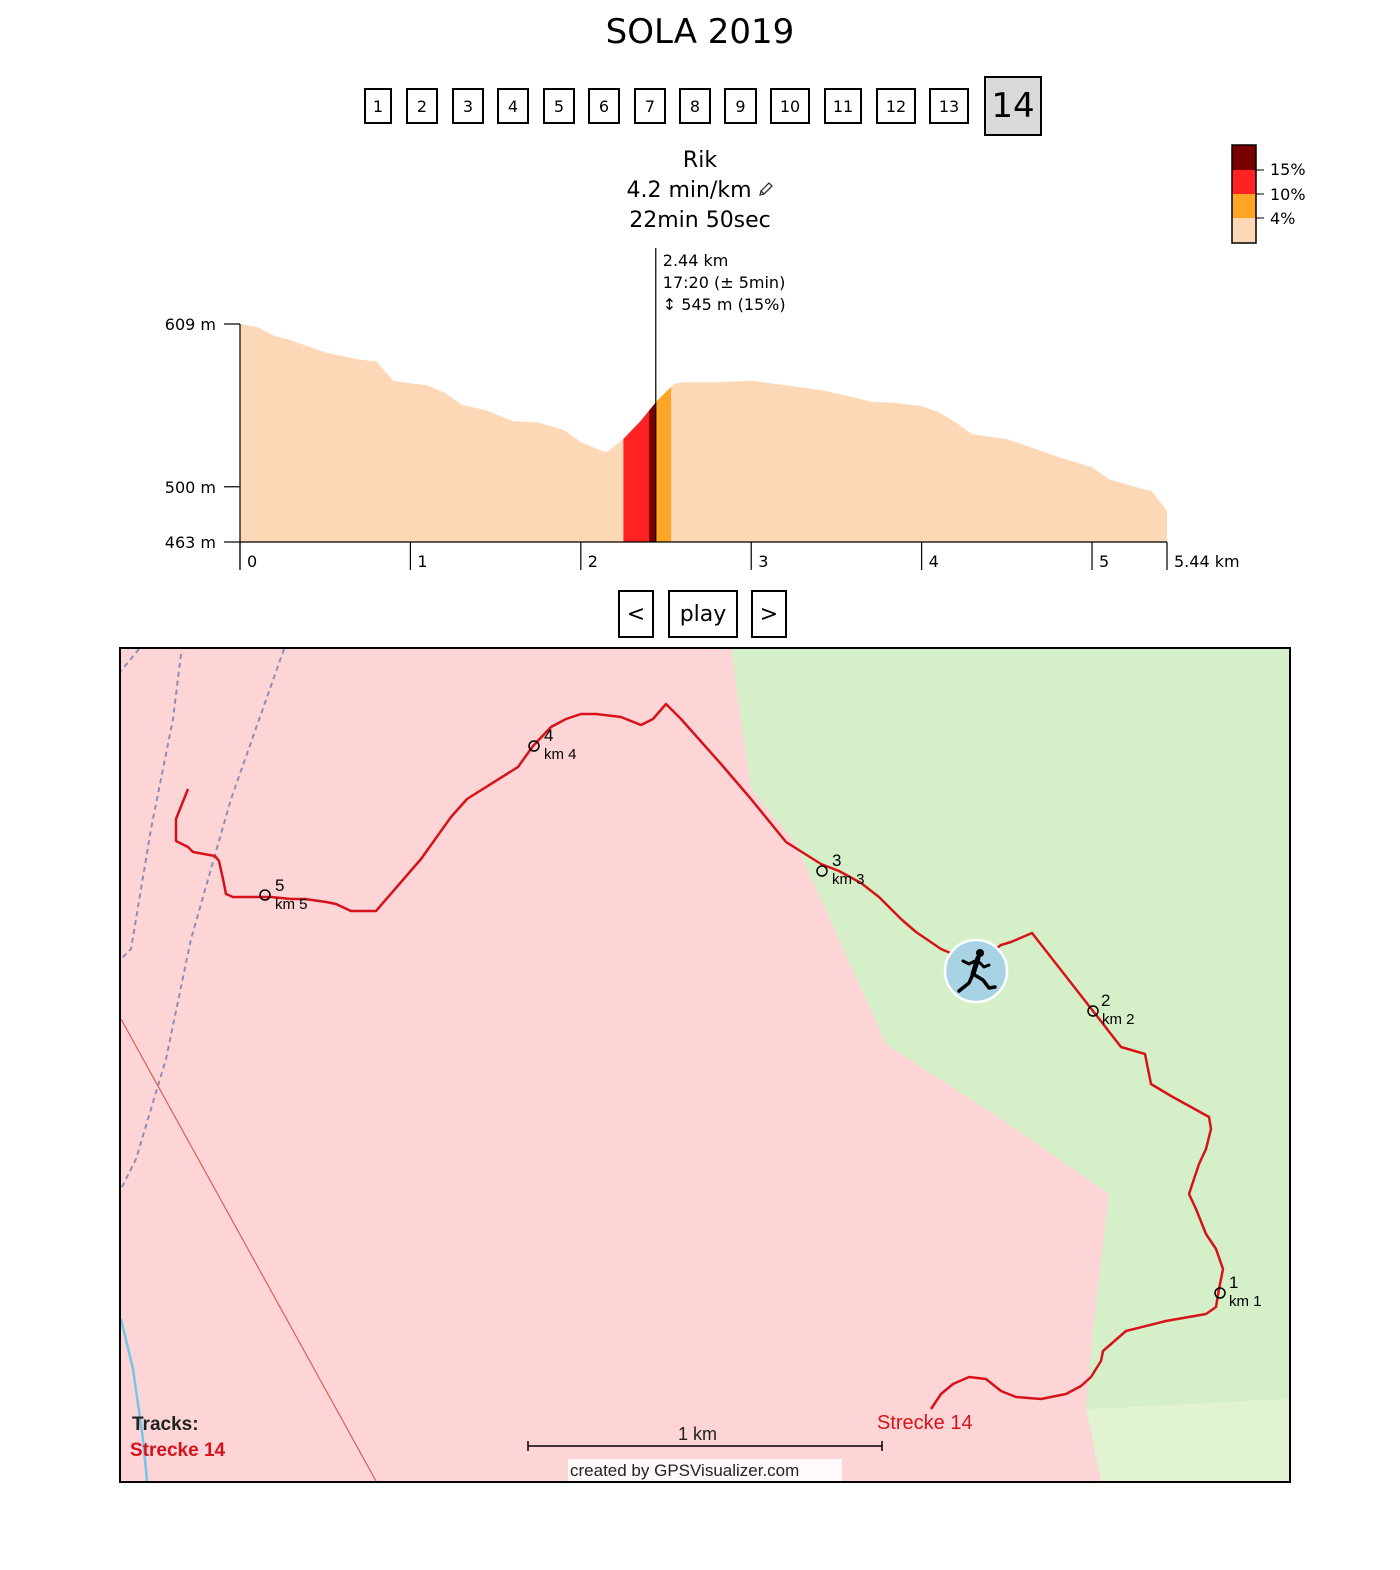 The image size is (1400, 1570). Describe the element at coordinates (593, 561) in the screenshot. I see `x-tick-label-2: 2` at that location.